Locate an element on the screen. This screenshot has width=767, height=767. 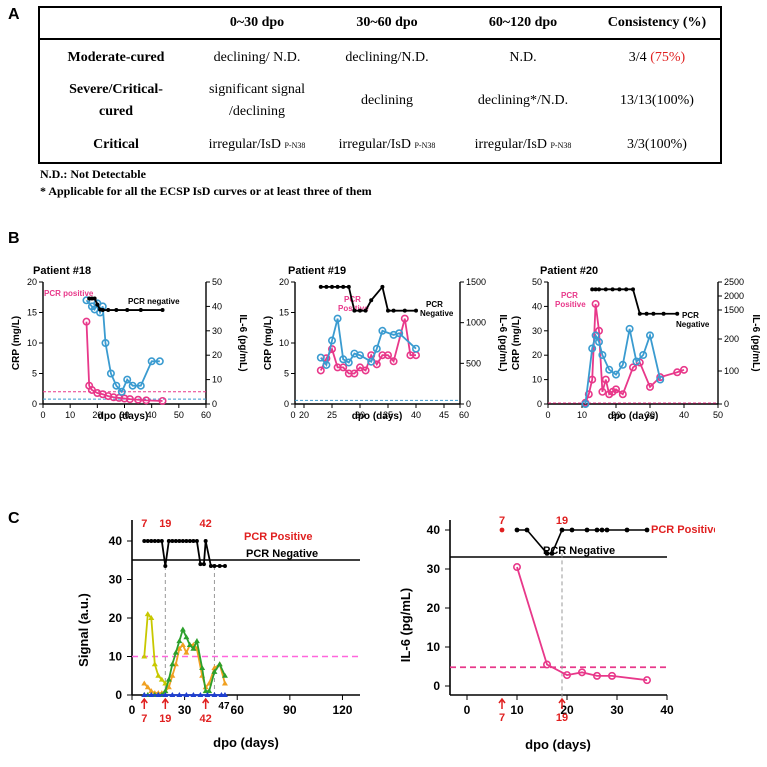
y-tick-label: 50 is located at coordinates (537, 282).